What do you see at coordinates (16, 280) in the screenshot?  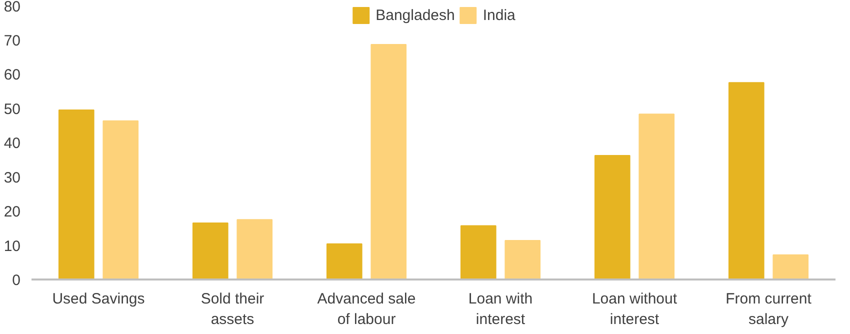 I see `y-tick-label: 0` at bounding box center [16, 280].